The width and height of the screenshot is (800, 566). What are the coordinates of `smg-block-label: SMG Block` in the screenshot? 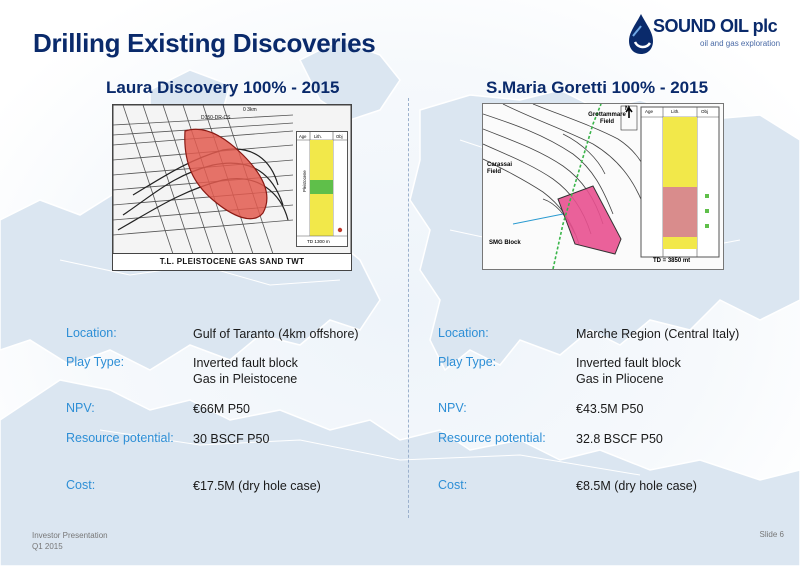 It's located at (505, 243).